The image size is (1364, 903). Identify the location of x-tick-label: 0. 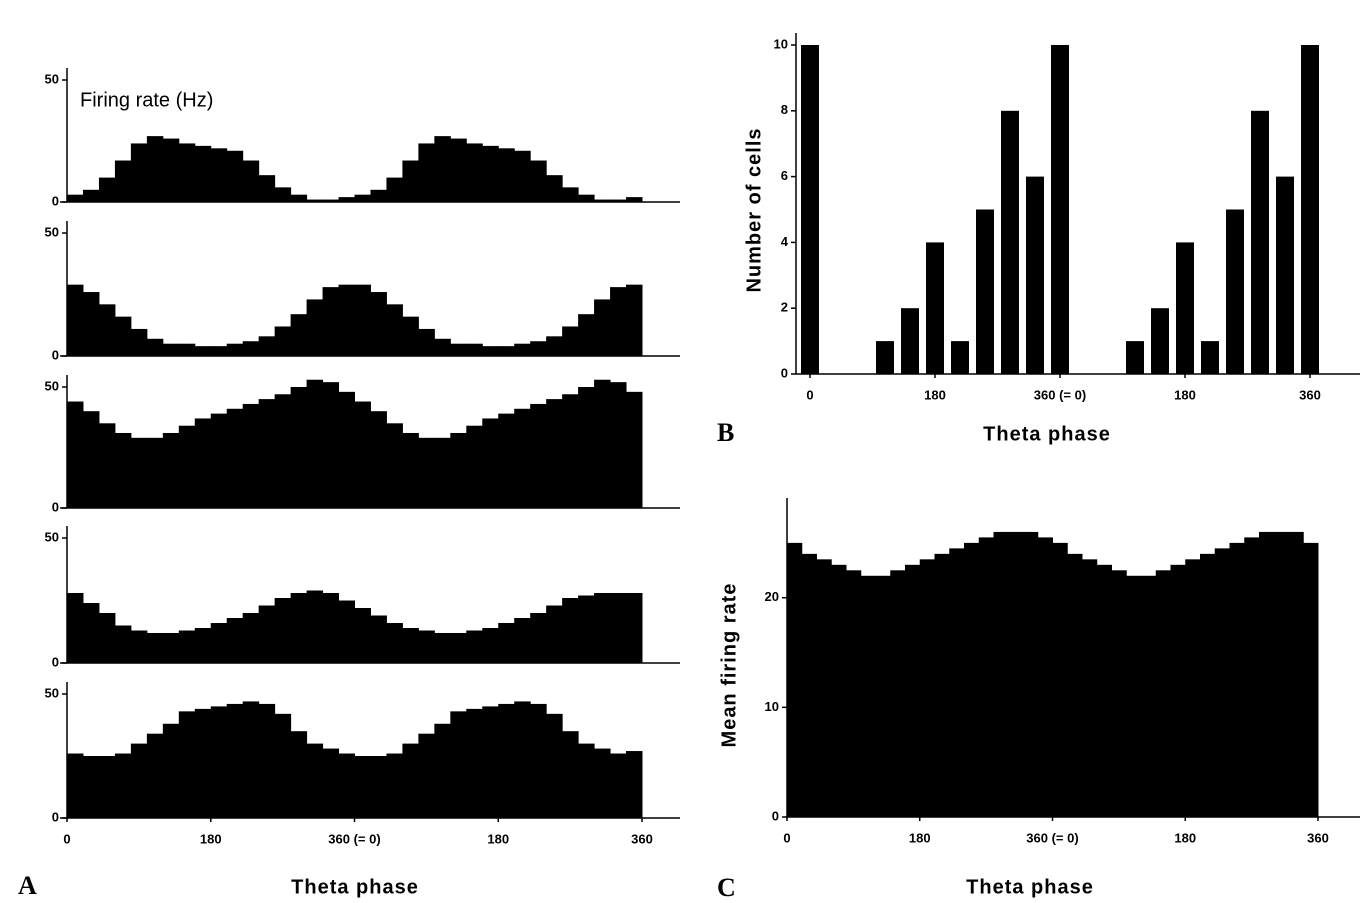
(66, 838).